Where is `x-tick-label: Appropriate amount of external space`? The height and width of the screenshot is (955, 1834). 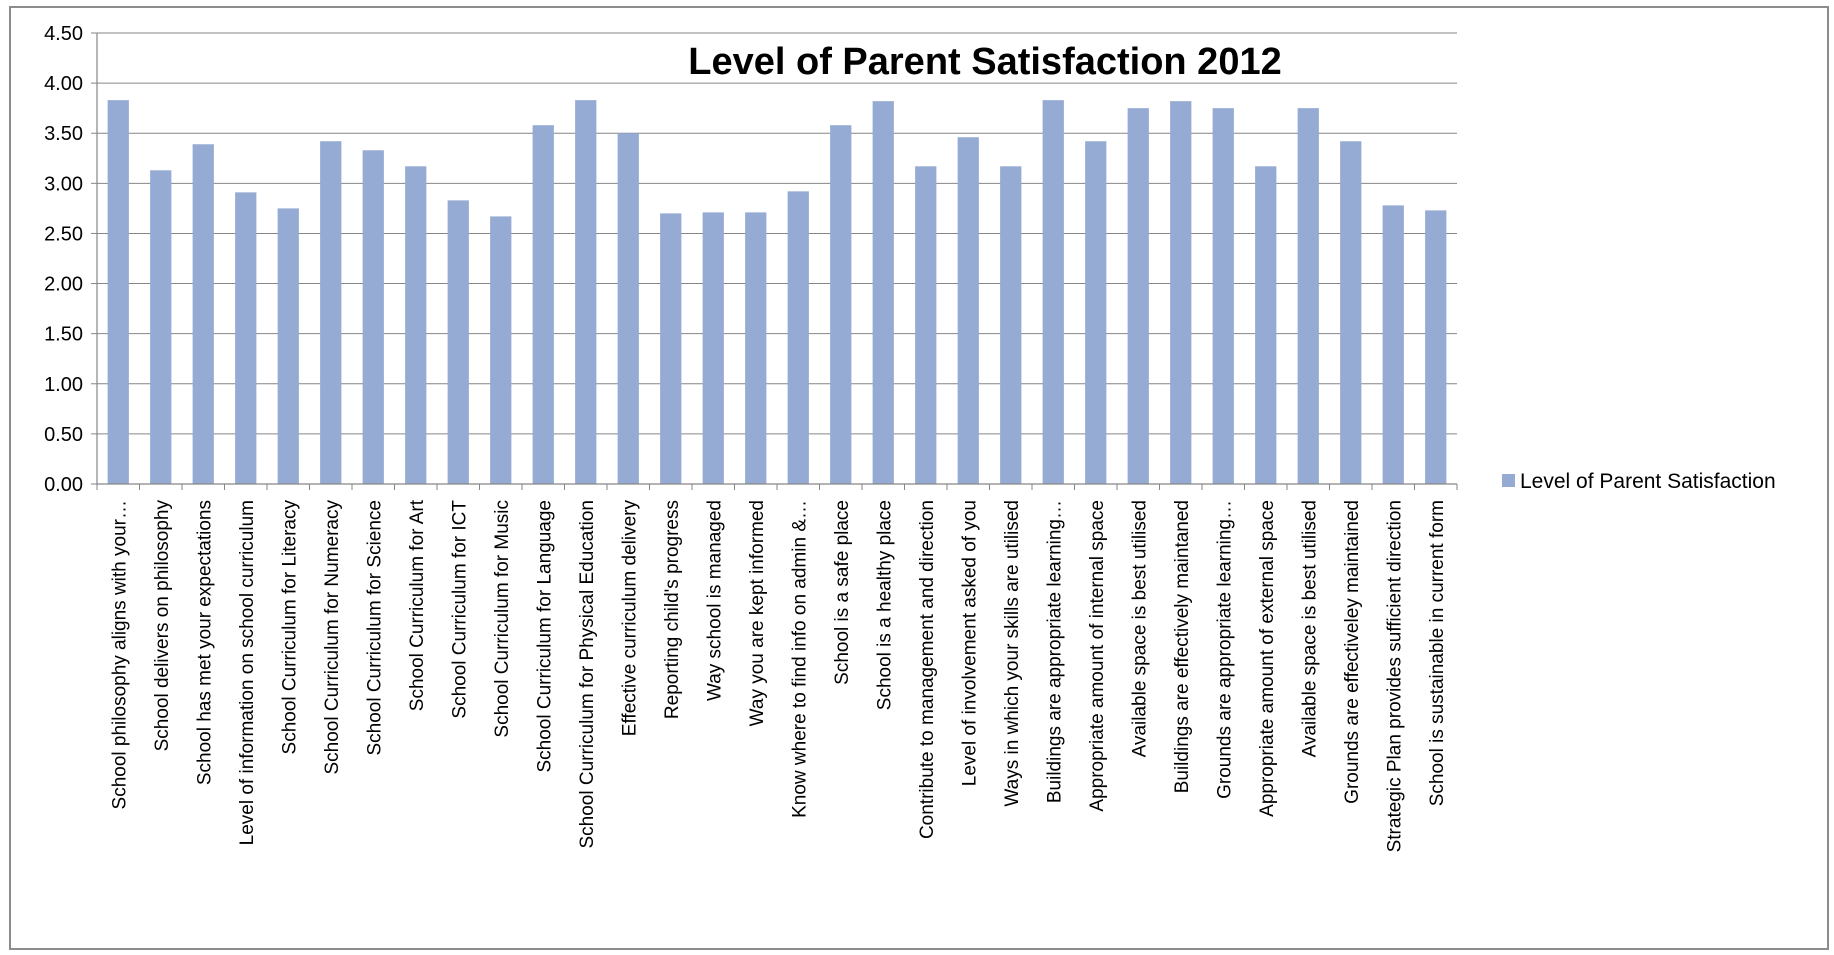 x-tick-label: Appropriate amount of external space is located at coordinates (1267, 658).